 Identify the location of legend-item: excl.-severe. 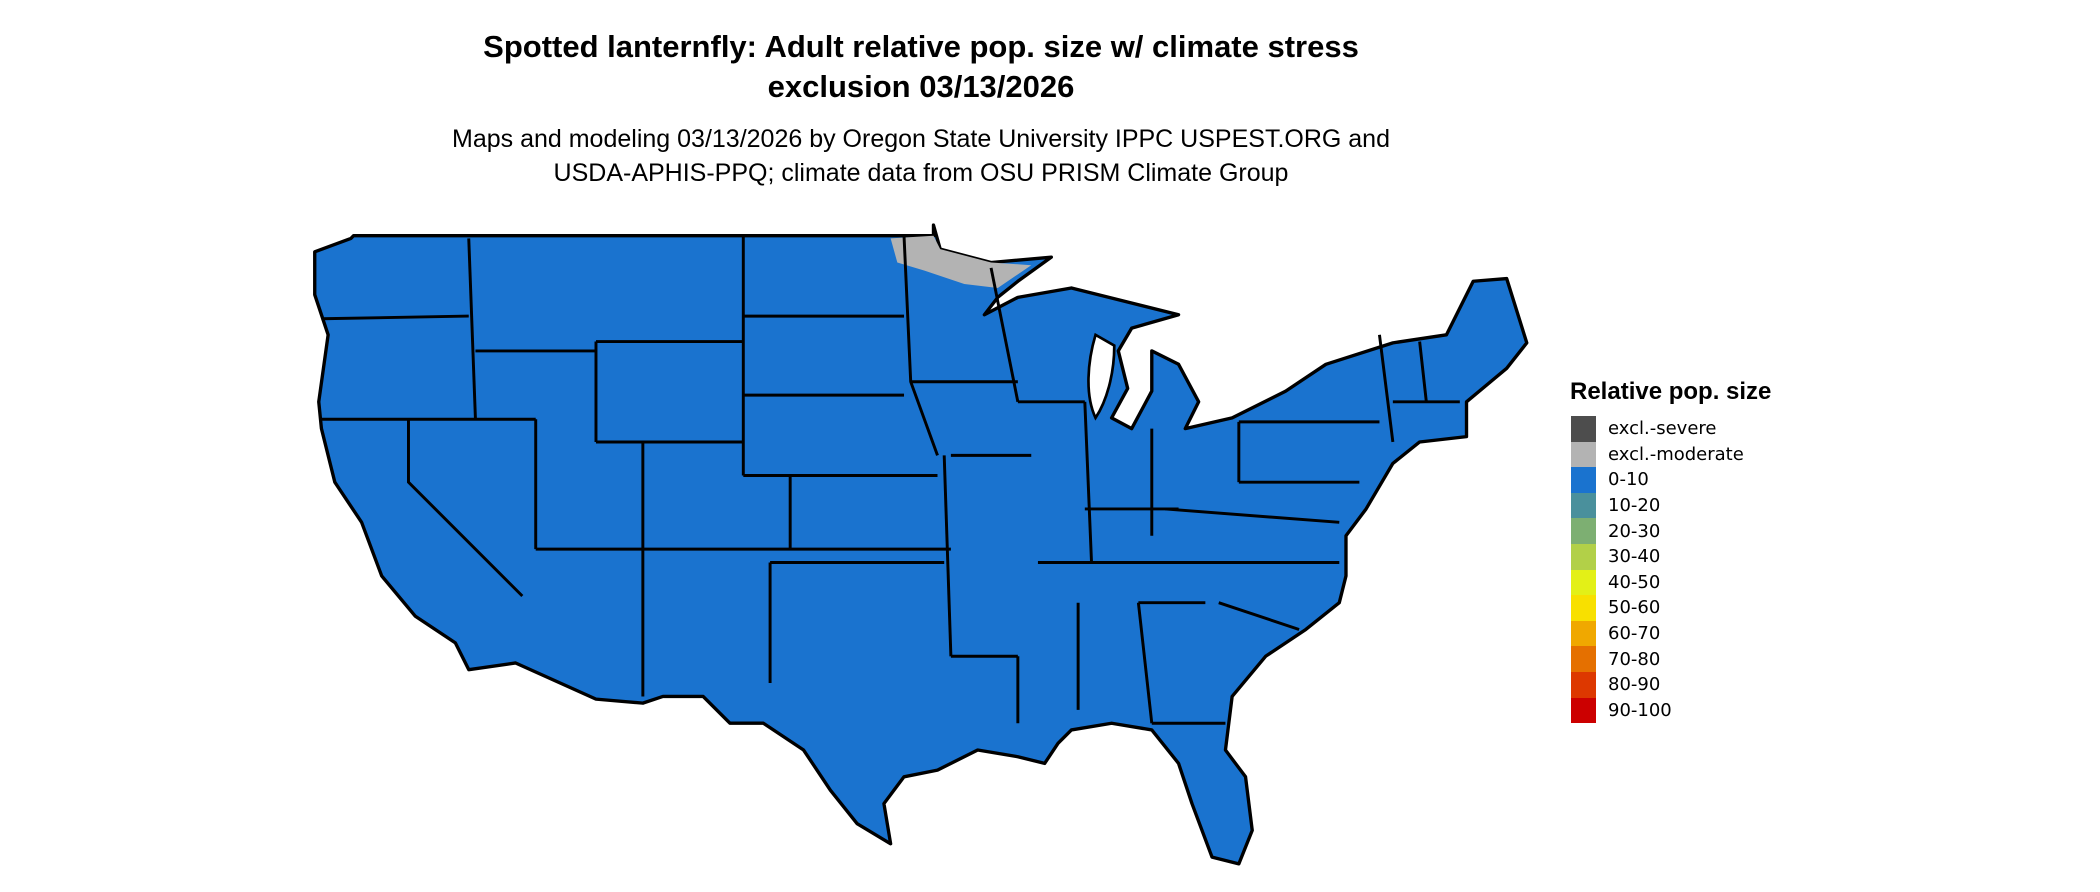
(1671, 429).